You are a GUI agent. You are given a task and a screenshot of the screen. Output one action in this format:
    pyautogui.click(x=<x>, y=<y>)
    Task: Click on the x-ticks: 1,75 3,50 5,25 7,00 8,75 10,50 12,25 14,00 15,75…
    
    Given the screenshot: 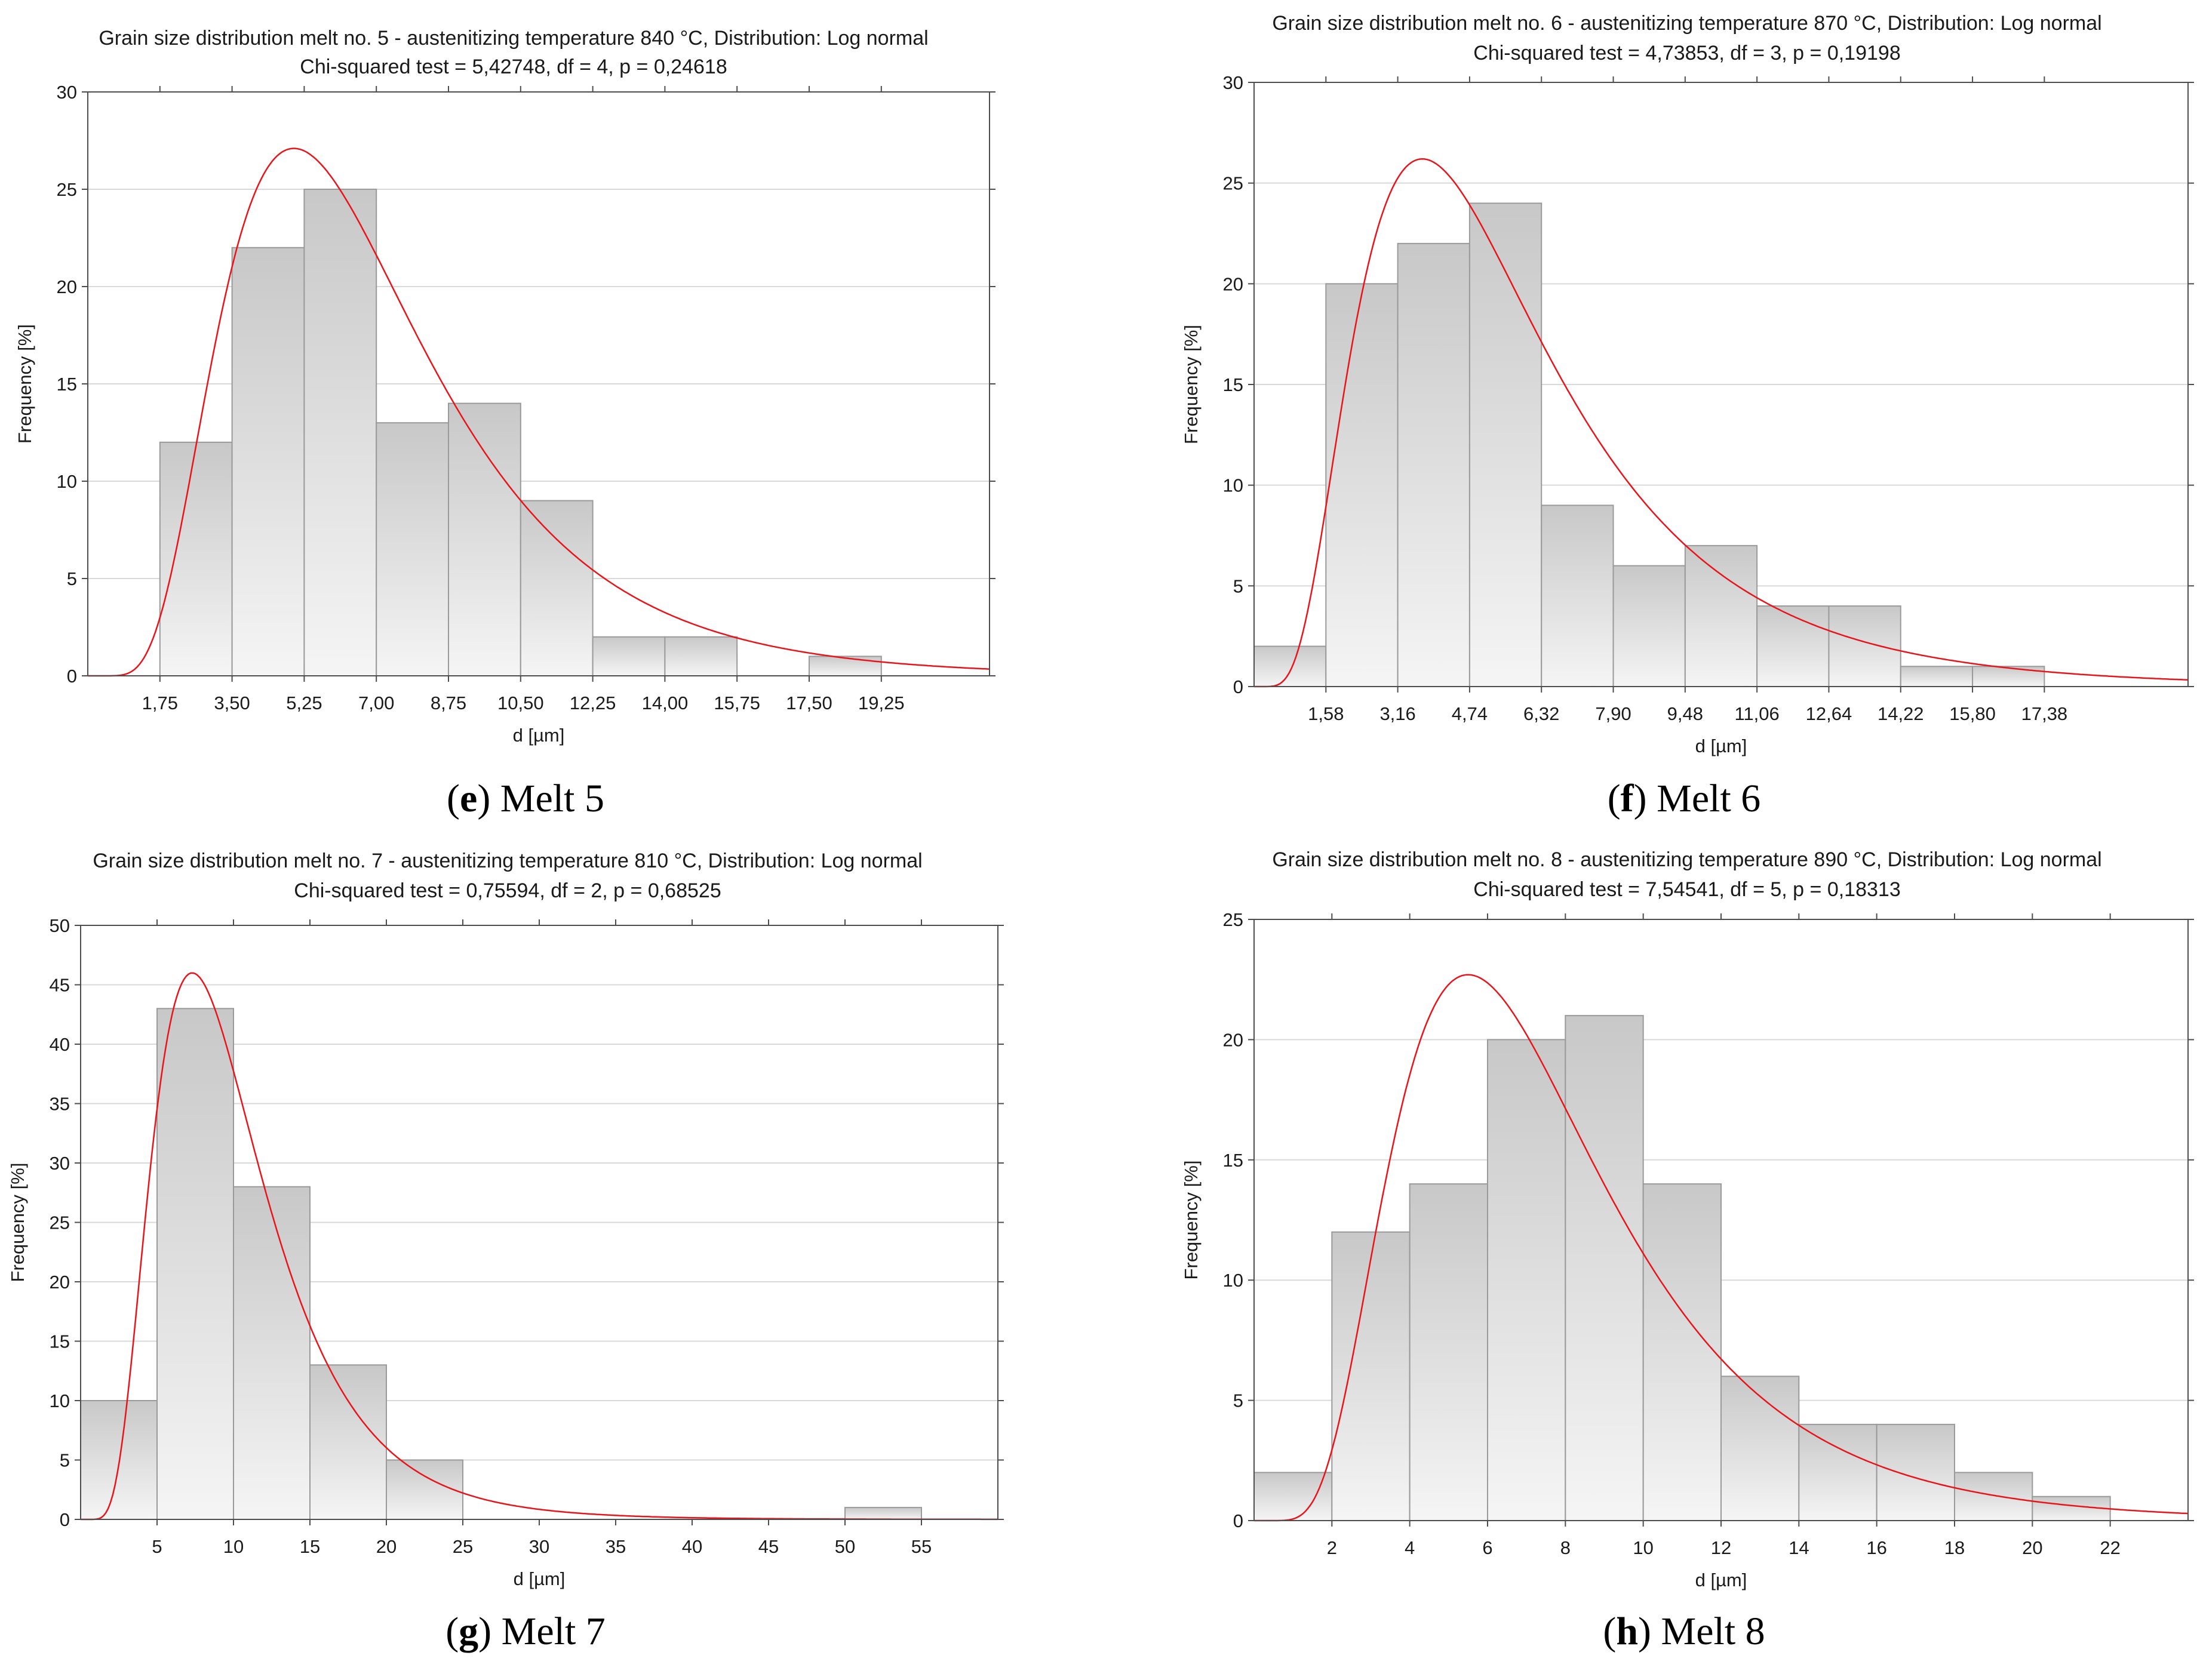 What is the action you would take?
    pyautogui.click(x=523, y=399)
    